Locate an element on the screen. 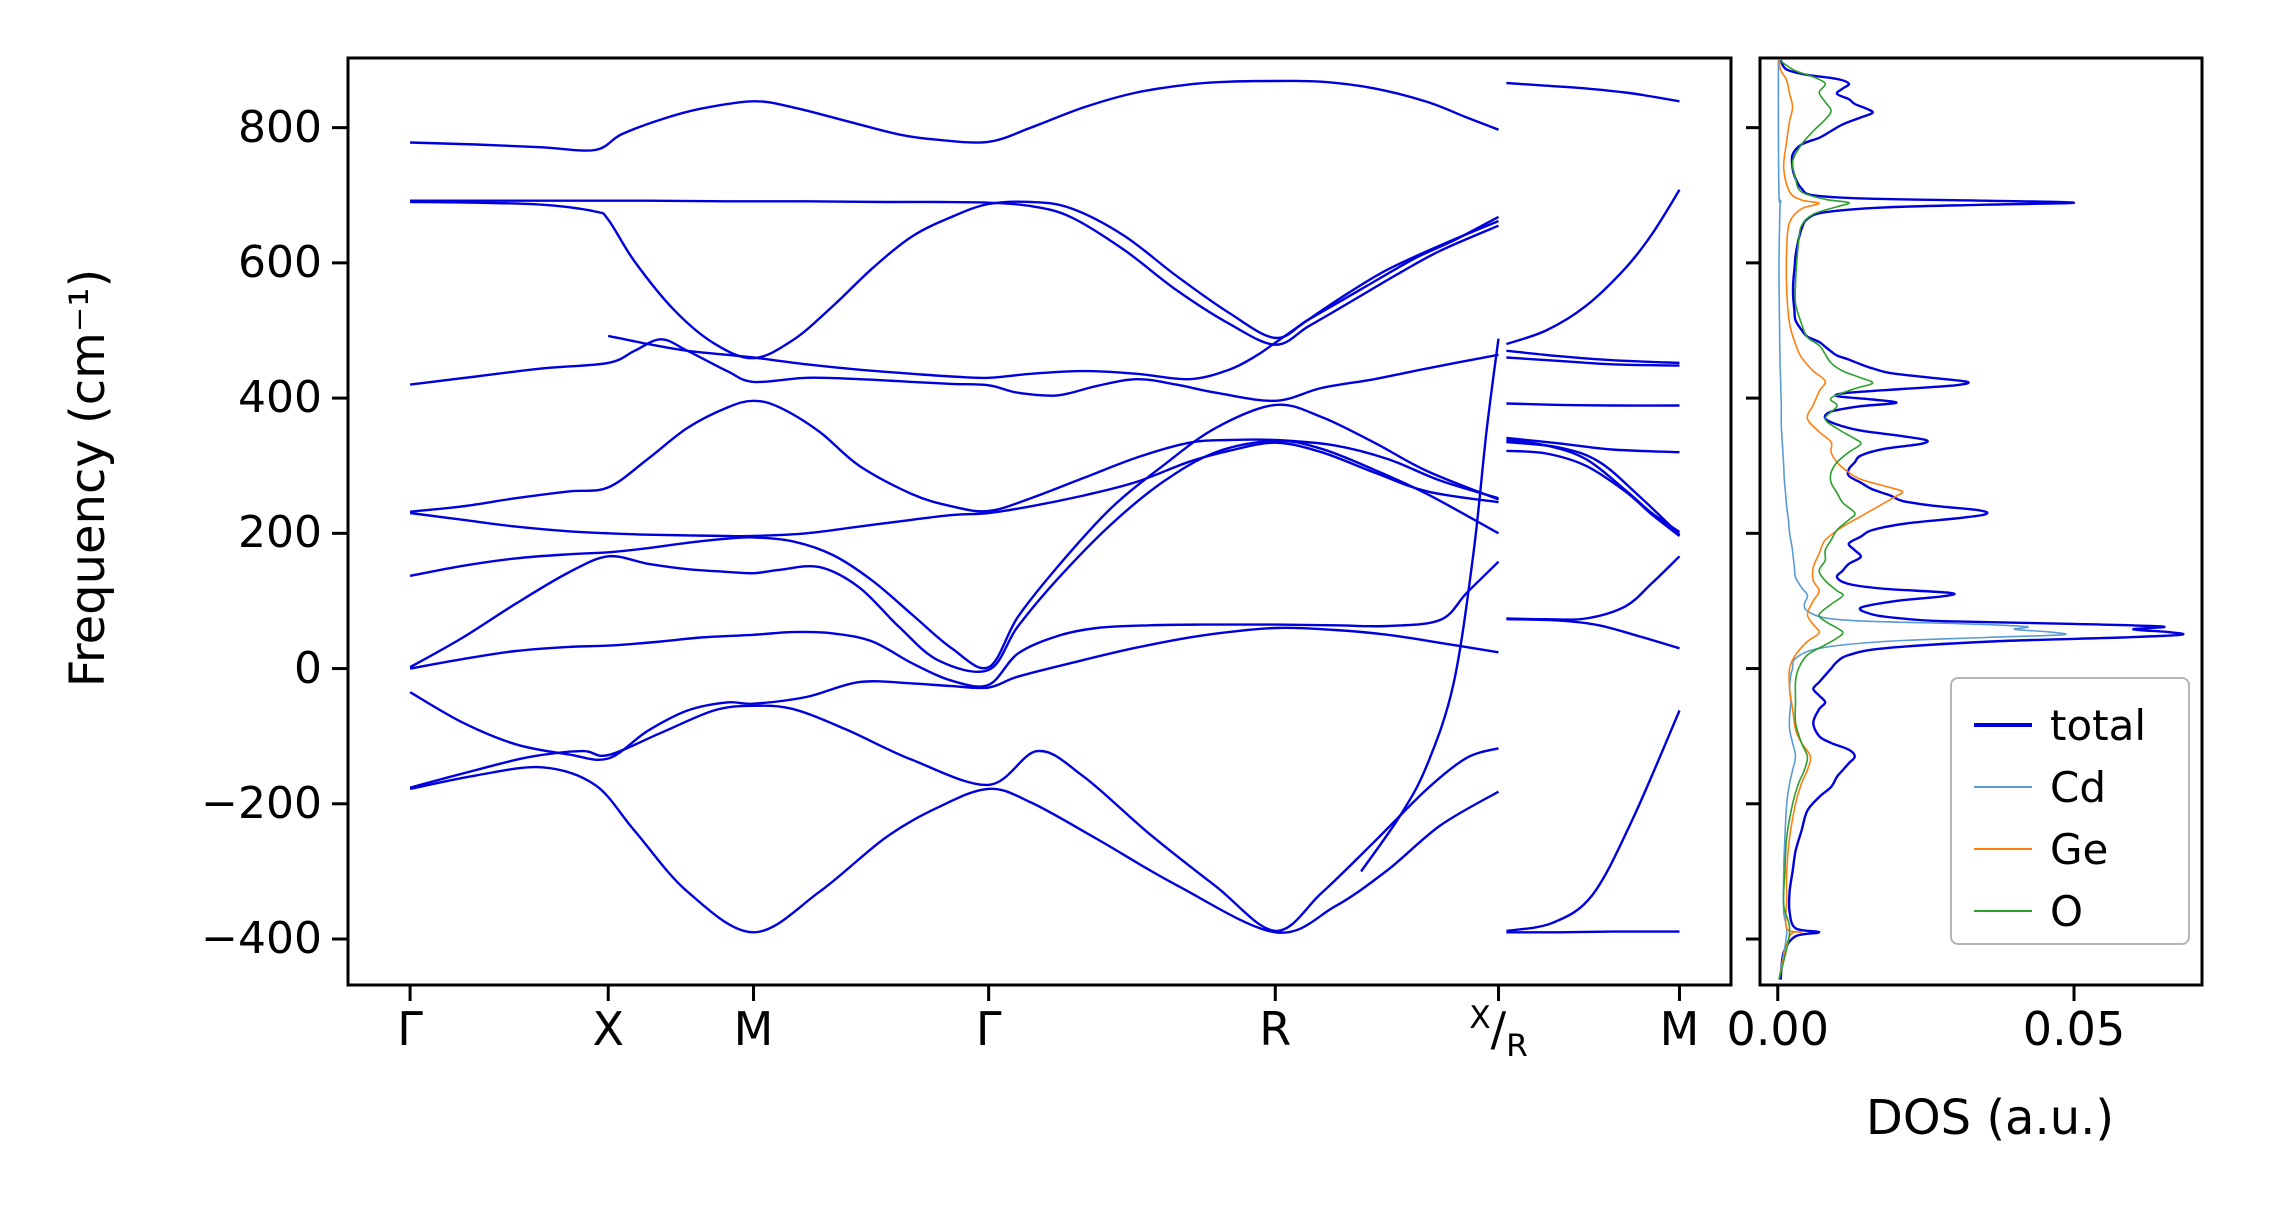 This screenshot has height=1220, width=2271. dos-curve-Cd is located at coordinates (1922, 519).